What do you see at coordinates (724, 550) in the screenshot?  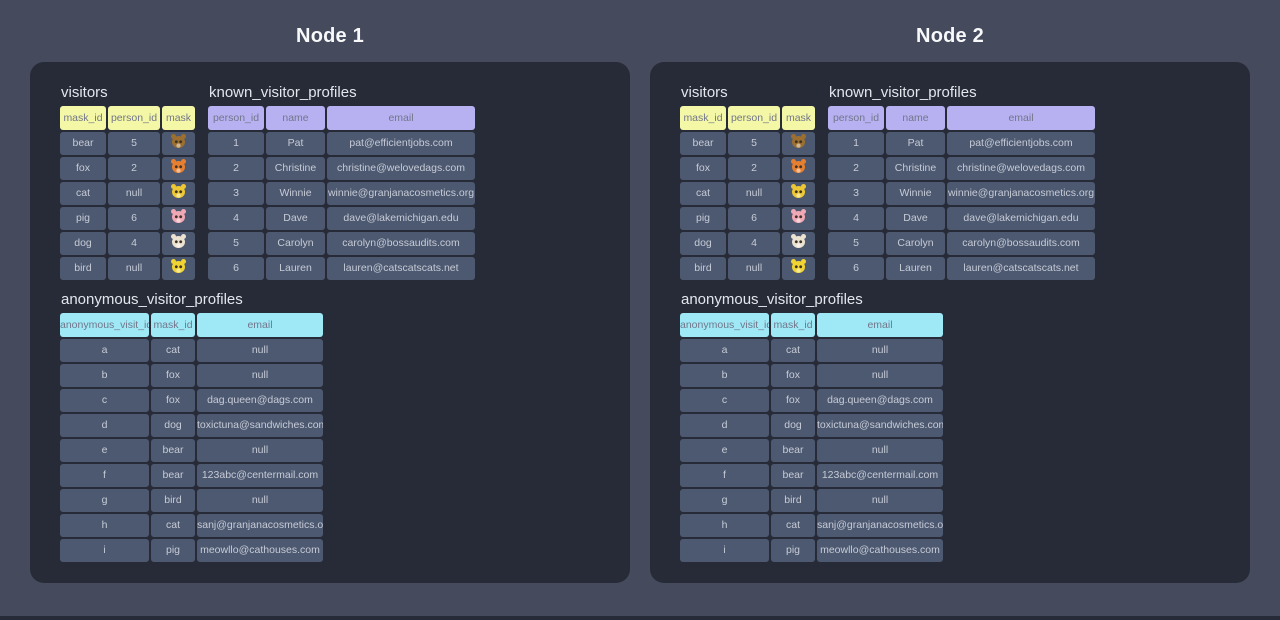 I see `table-cell: i` at bounding box center [724, 550].